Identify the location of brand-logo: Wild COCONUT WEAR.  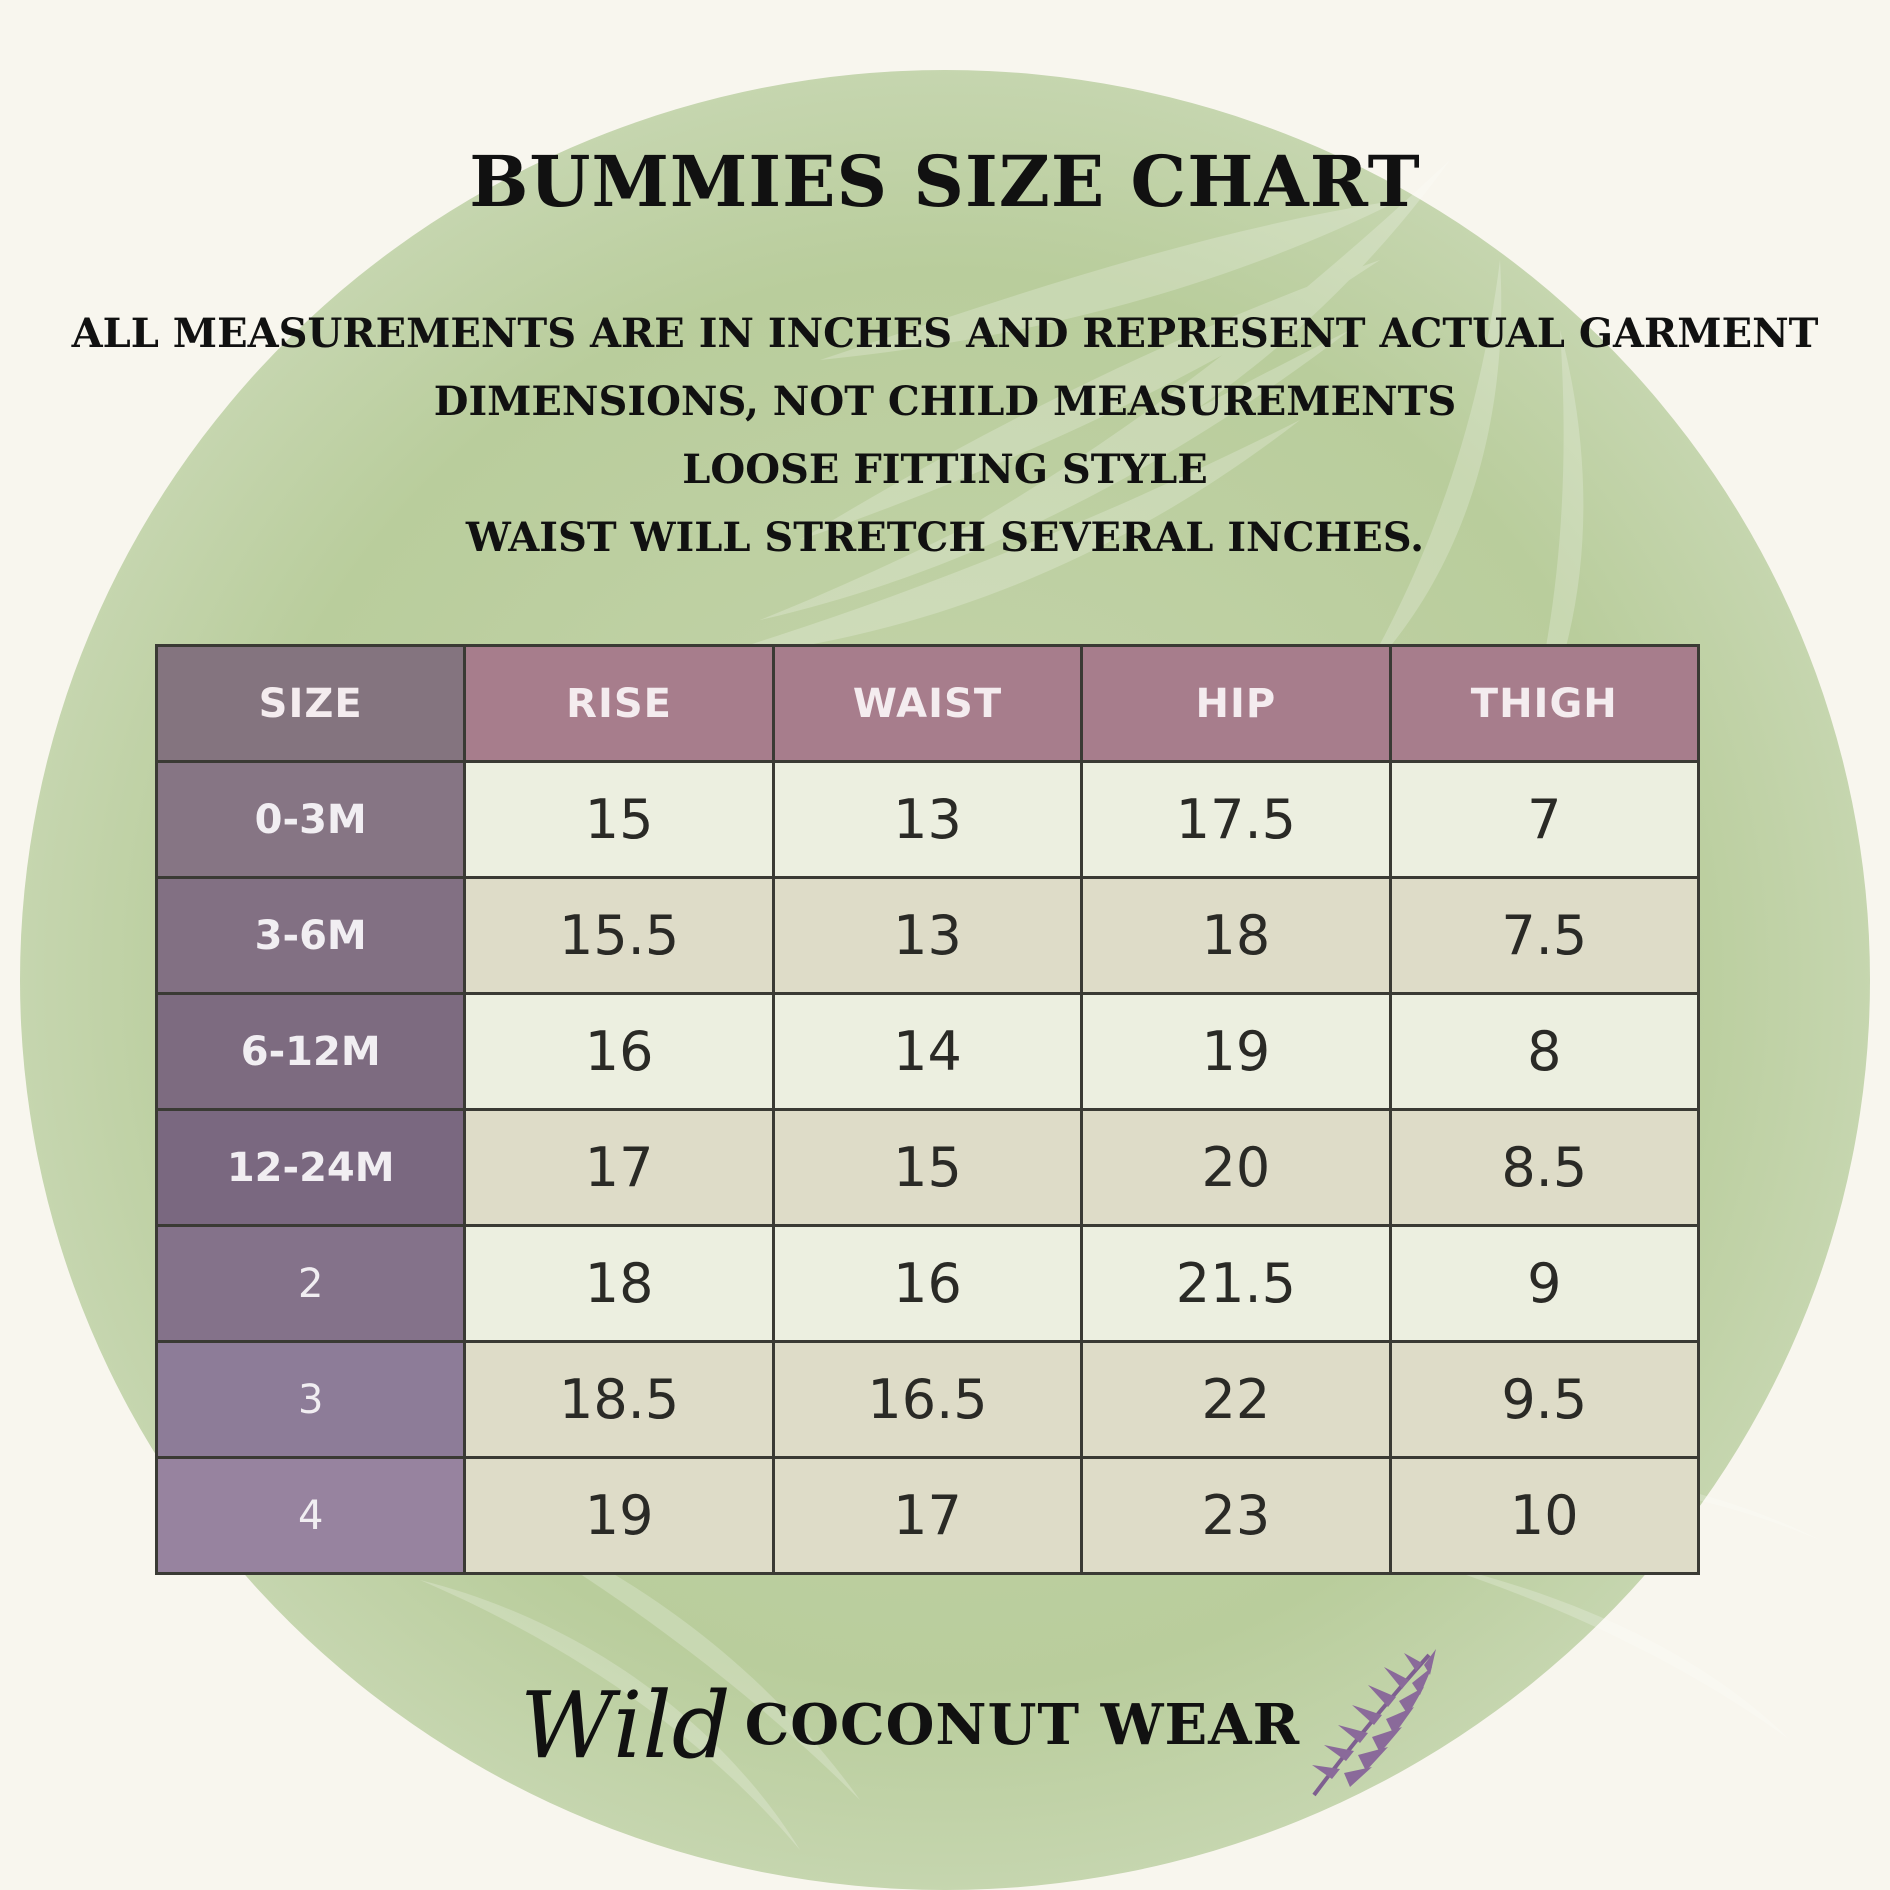
(982, 1724).